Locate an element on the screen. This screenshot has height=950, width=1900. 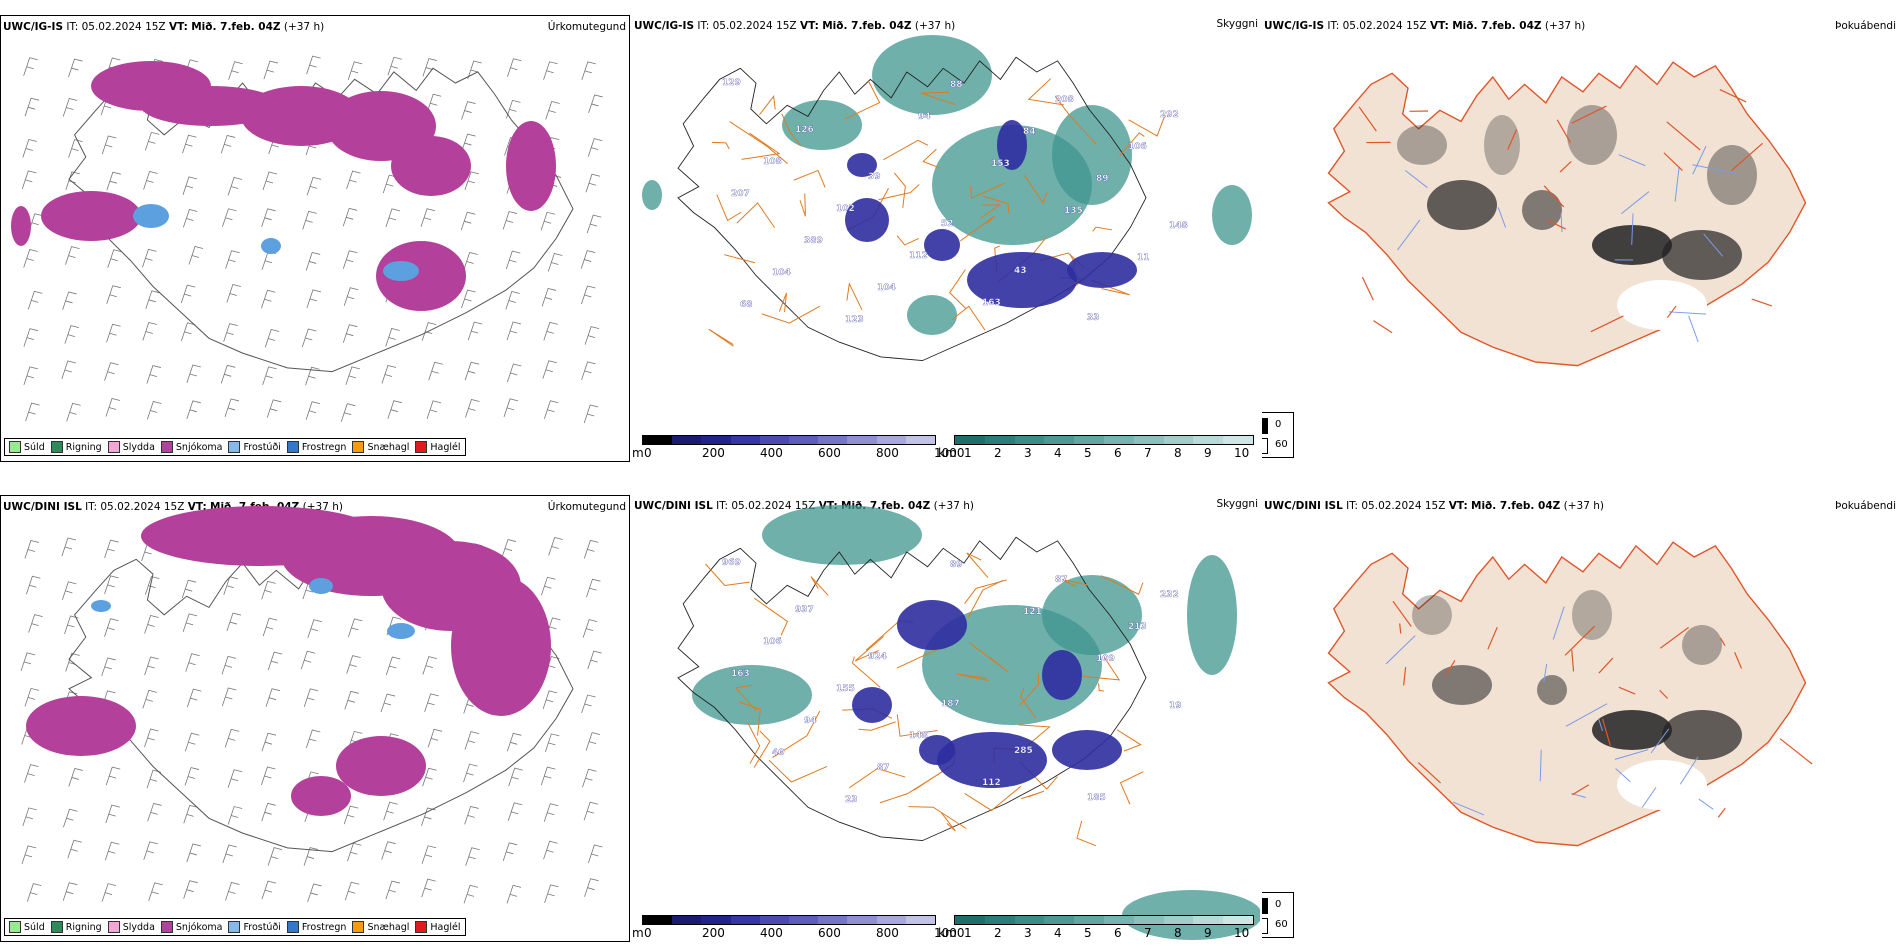
colorbar-tick: 400 is located at coordinates (771, 453).